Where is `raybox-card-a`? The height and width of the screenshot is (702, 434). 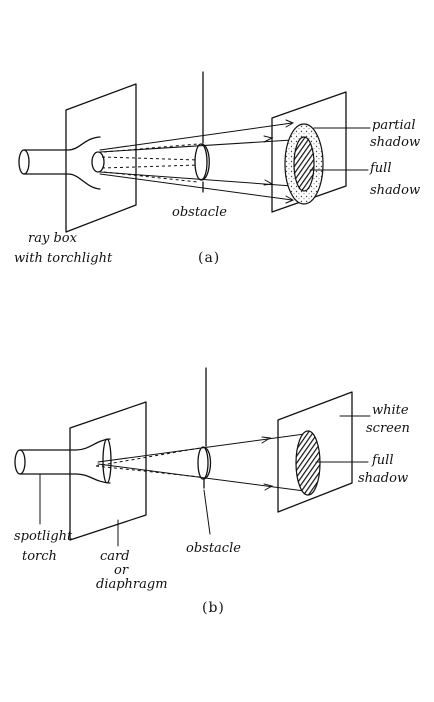 raybox-card-a is located at coordinates (101, 158).